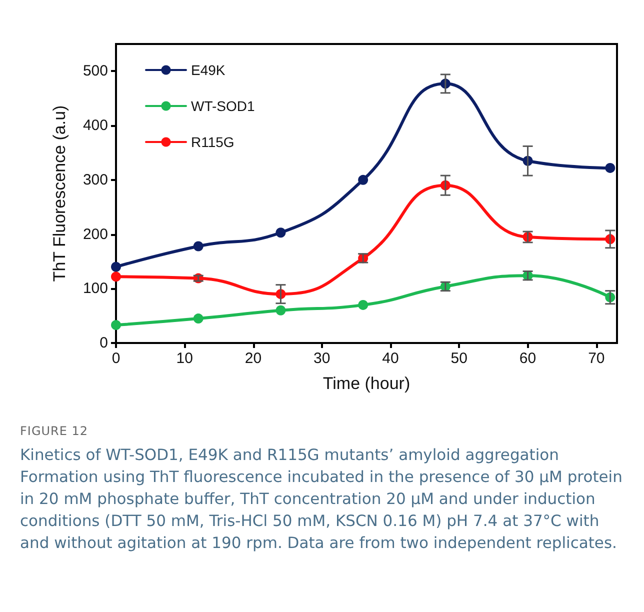 This screenshot has width=644, height=612. I want to click on y-tick-label: 200, so click(95, 234).